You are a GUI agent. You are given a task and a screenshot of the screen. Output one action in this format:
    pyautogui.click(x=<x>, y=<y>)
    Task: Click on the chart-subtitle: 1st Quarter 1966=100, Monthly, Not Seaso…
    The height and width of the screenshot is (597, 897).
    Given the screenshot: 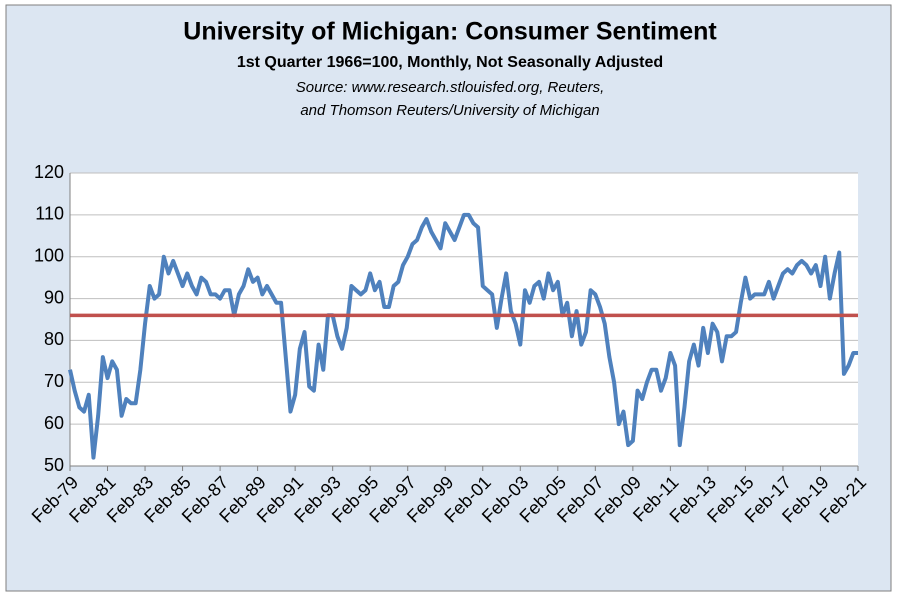 What is the action you would take?
    pyautogui.click(x=450, y=62)
    